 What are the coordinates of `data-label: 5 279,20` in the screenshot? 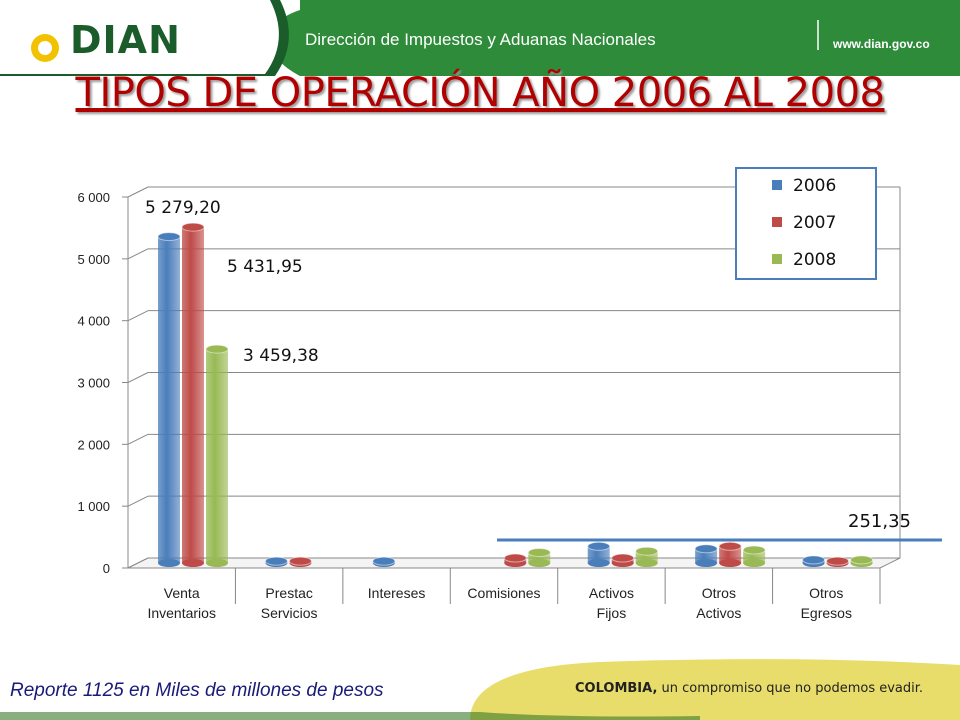 It's located at (183, 208).